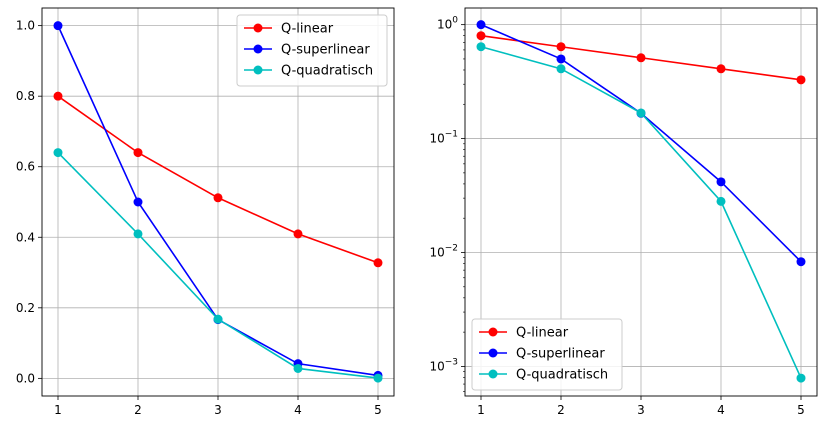 The image size is (826, 428). What do you see at coordinates (447, 24) in the screenshot?
I see `y-tick-label: 10⁰` at bounding box center [447, 24].